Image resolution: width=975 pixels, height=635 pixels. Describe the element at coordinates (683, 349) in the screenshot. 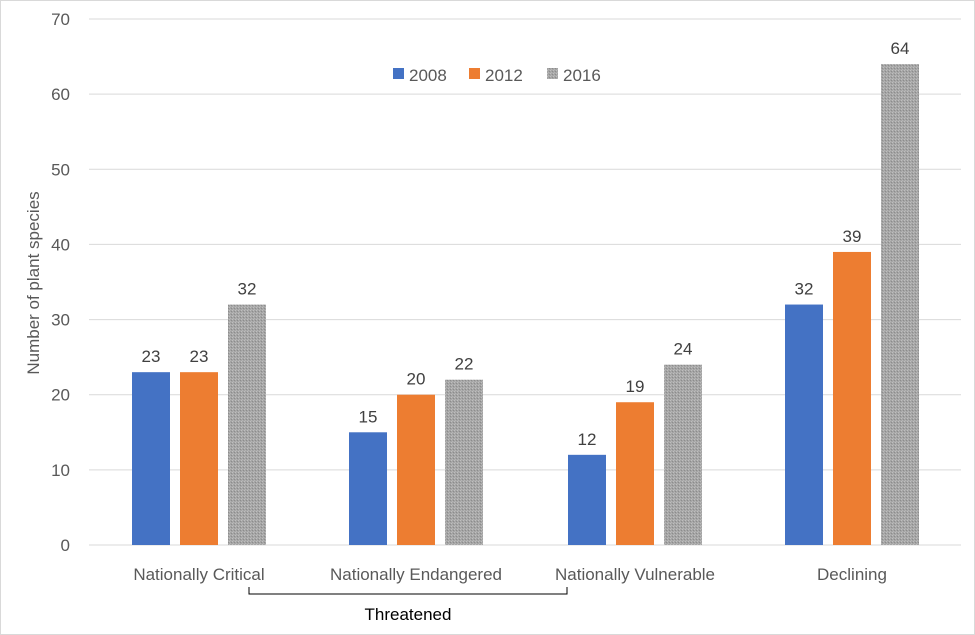

I see `data-label: 24` at that location.